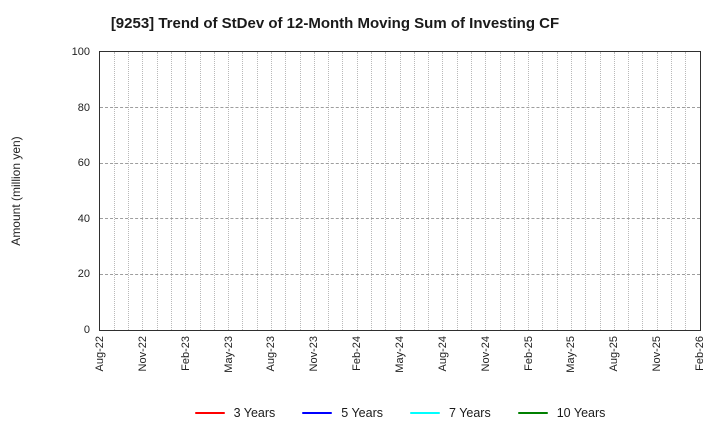 This screenshot has width=720, height=440. What do you see at coordinates (700, 353) in the screenshot?
I see `x-tick-label: Feb-26` at bounding box center [700, 353].